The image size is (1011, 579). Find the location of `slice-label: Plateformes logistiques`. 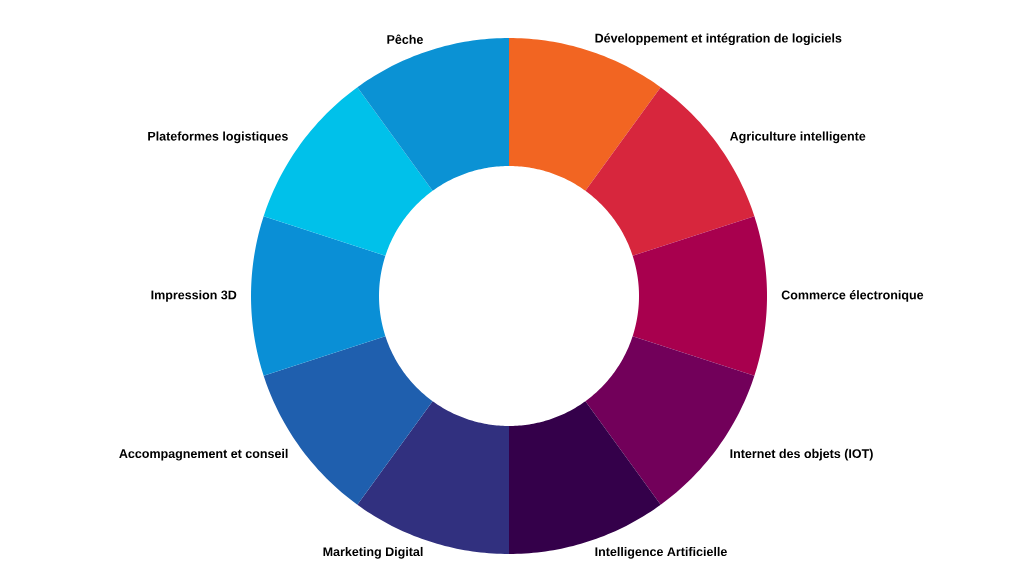

slice-label: Plateformes logistiques is located at coordinates (218, 137).